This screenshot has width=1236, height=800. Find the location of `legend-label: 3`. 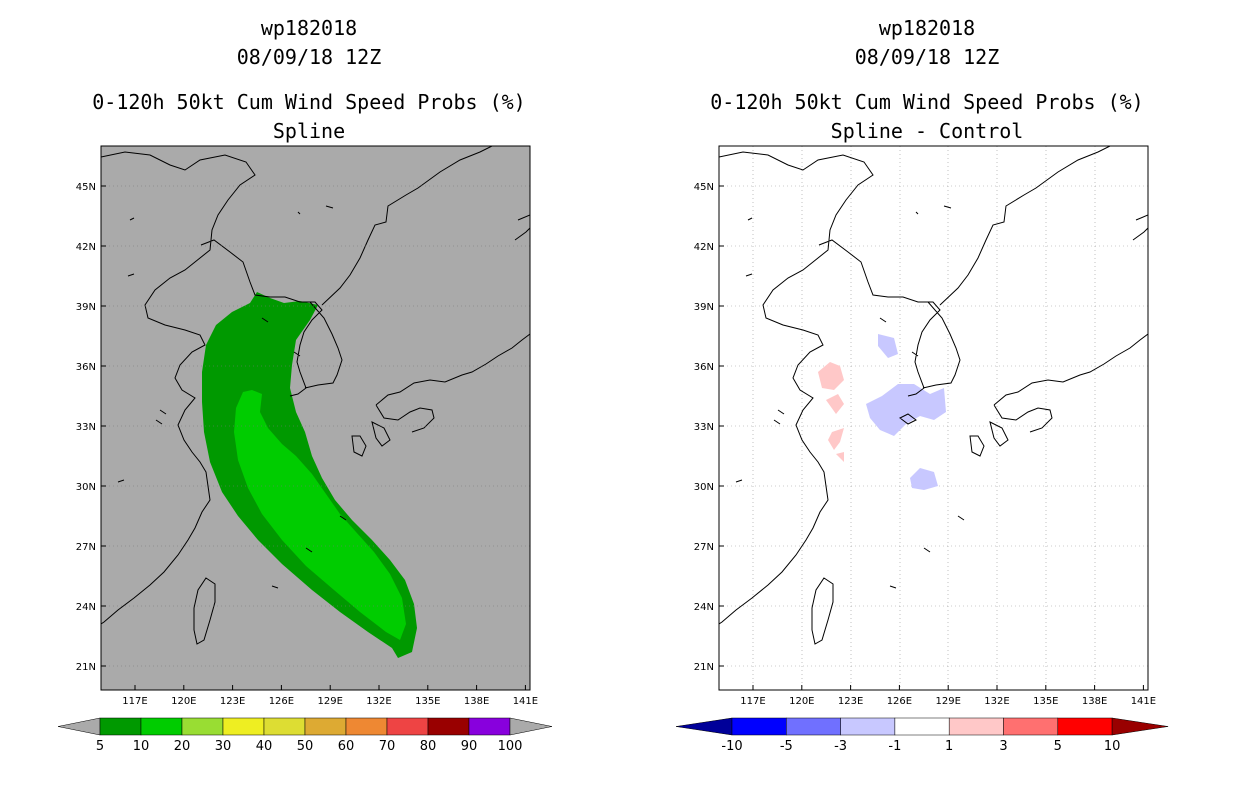

legend-label: 3 is located at coordinates (1003, 746).